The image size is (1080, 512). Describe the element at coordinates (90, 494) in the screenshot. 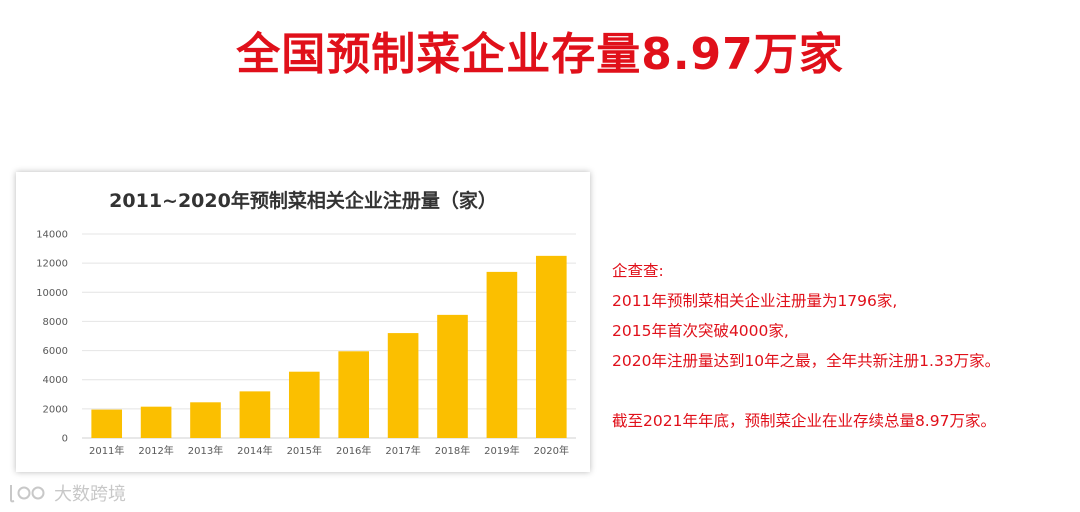

I see `watermark-text: 大数跨境` at that location.